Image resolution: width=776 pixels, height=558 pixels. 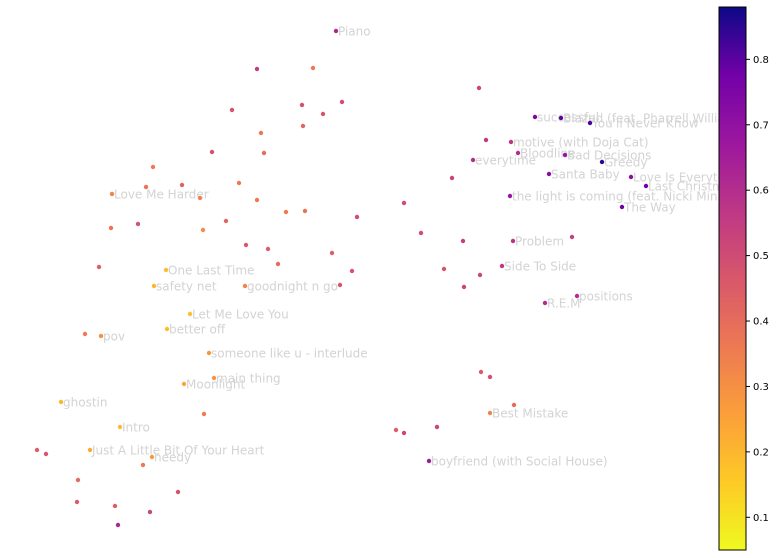 What do you see at coordinates (211, 271) in the screenshot?
I see `point-label: One Last Time` at bounding box center [211, 271].